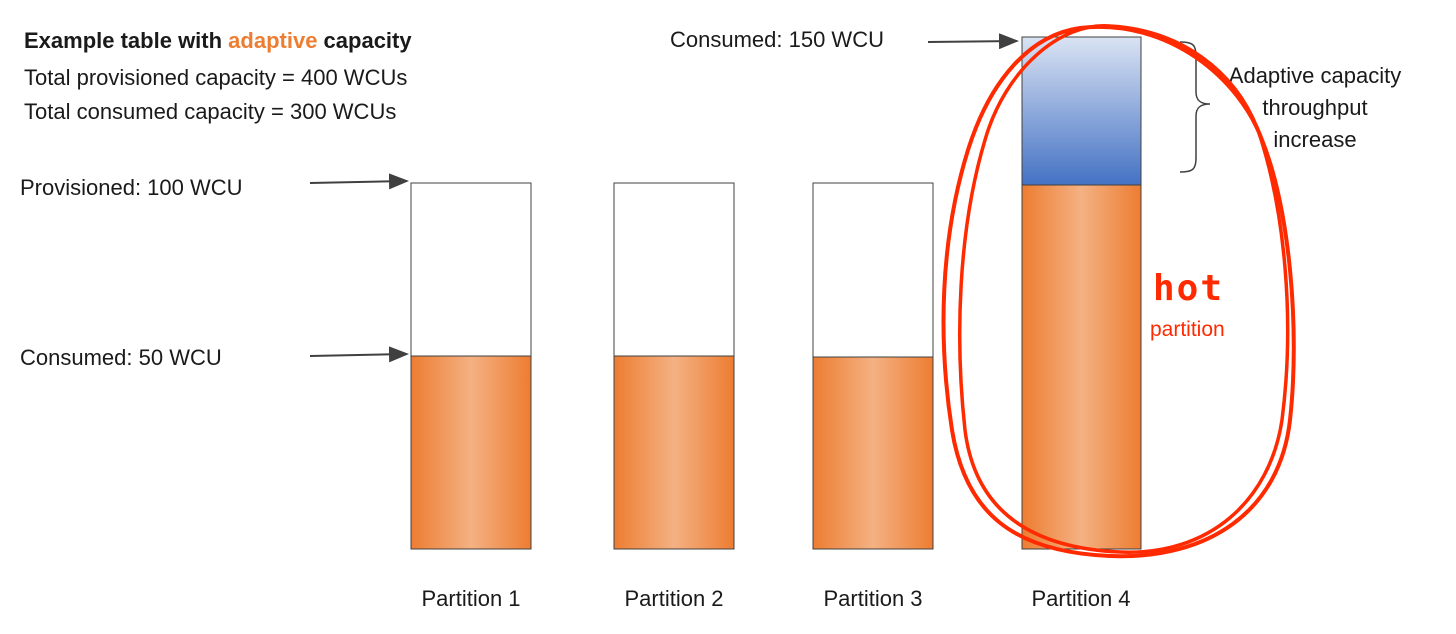  Describe the element at coordinates (471, 598) in the screenshot. I see `partition-1-label: Partition 1` at that location.